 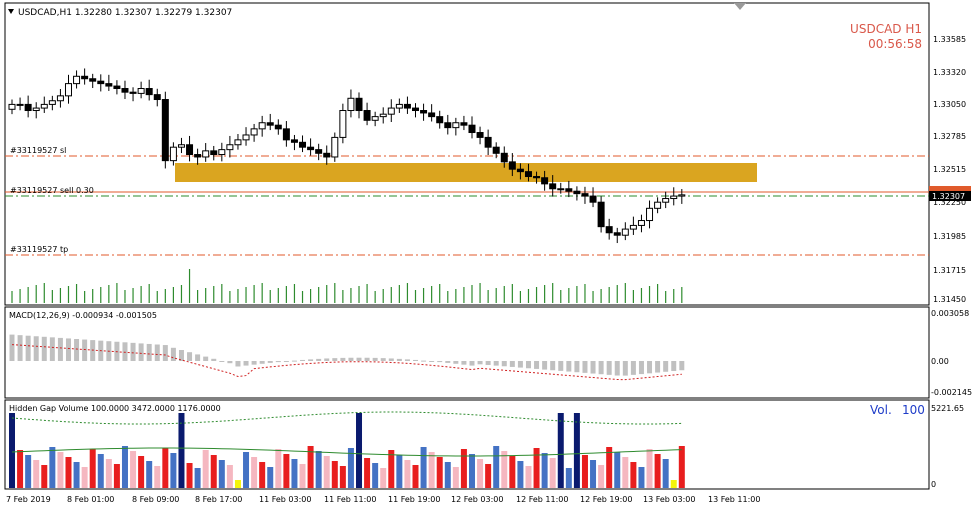 What do you see at coordinates (11, 11) in the screenshot?
I see `symbol-dropdown-icon` at bounding box center [11, 11].